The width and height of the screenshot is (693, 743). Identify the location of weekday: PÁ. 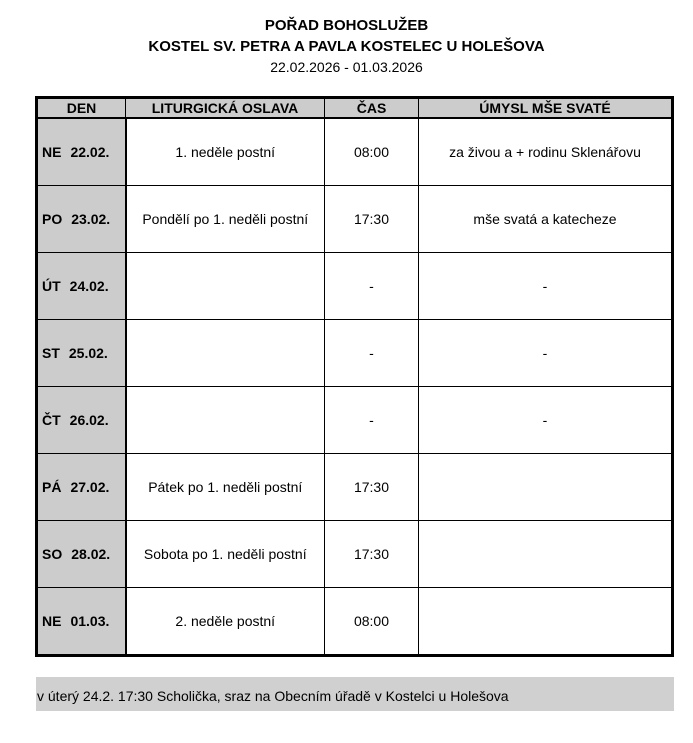
(52, 487).